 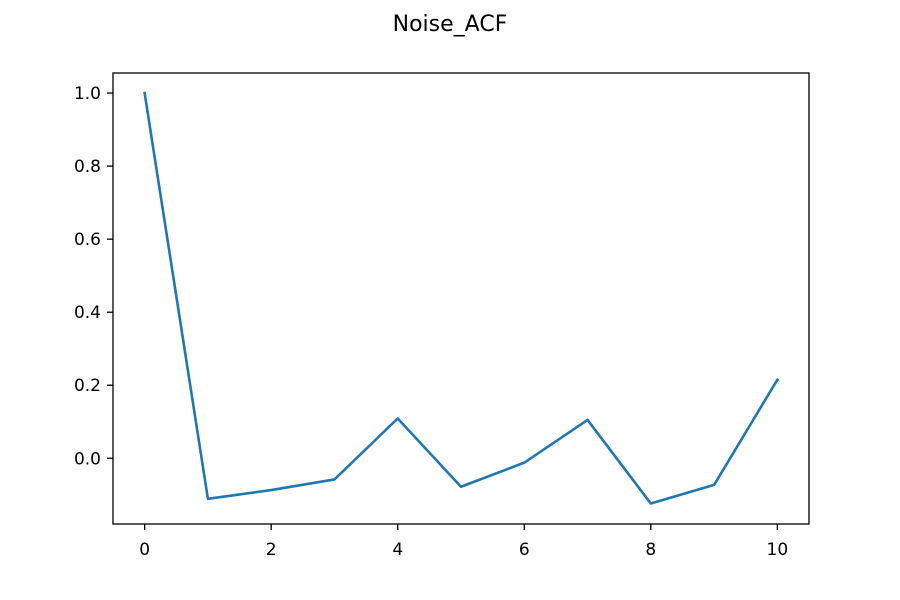 I want to click on y-tick-label: 0.8, so click(x=87, y=167).